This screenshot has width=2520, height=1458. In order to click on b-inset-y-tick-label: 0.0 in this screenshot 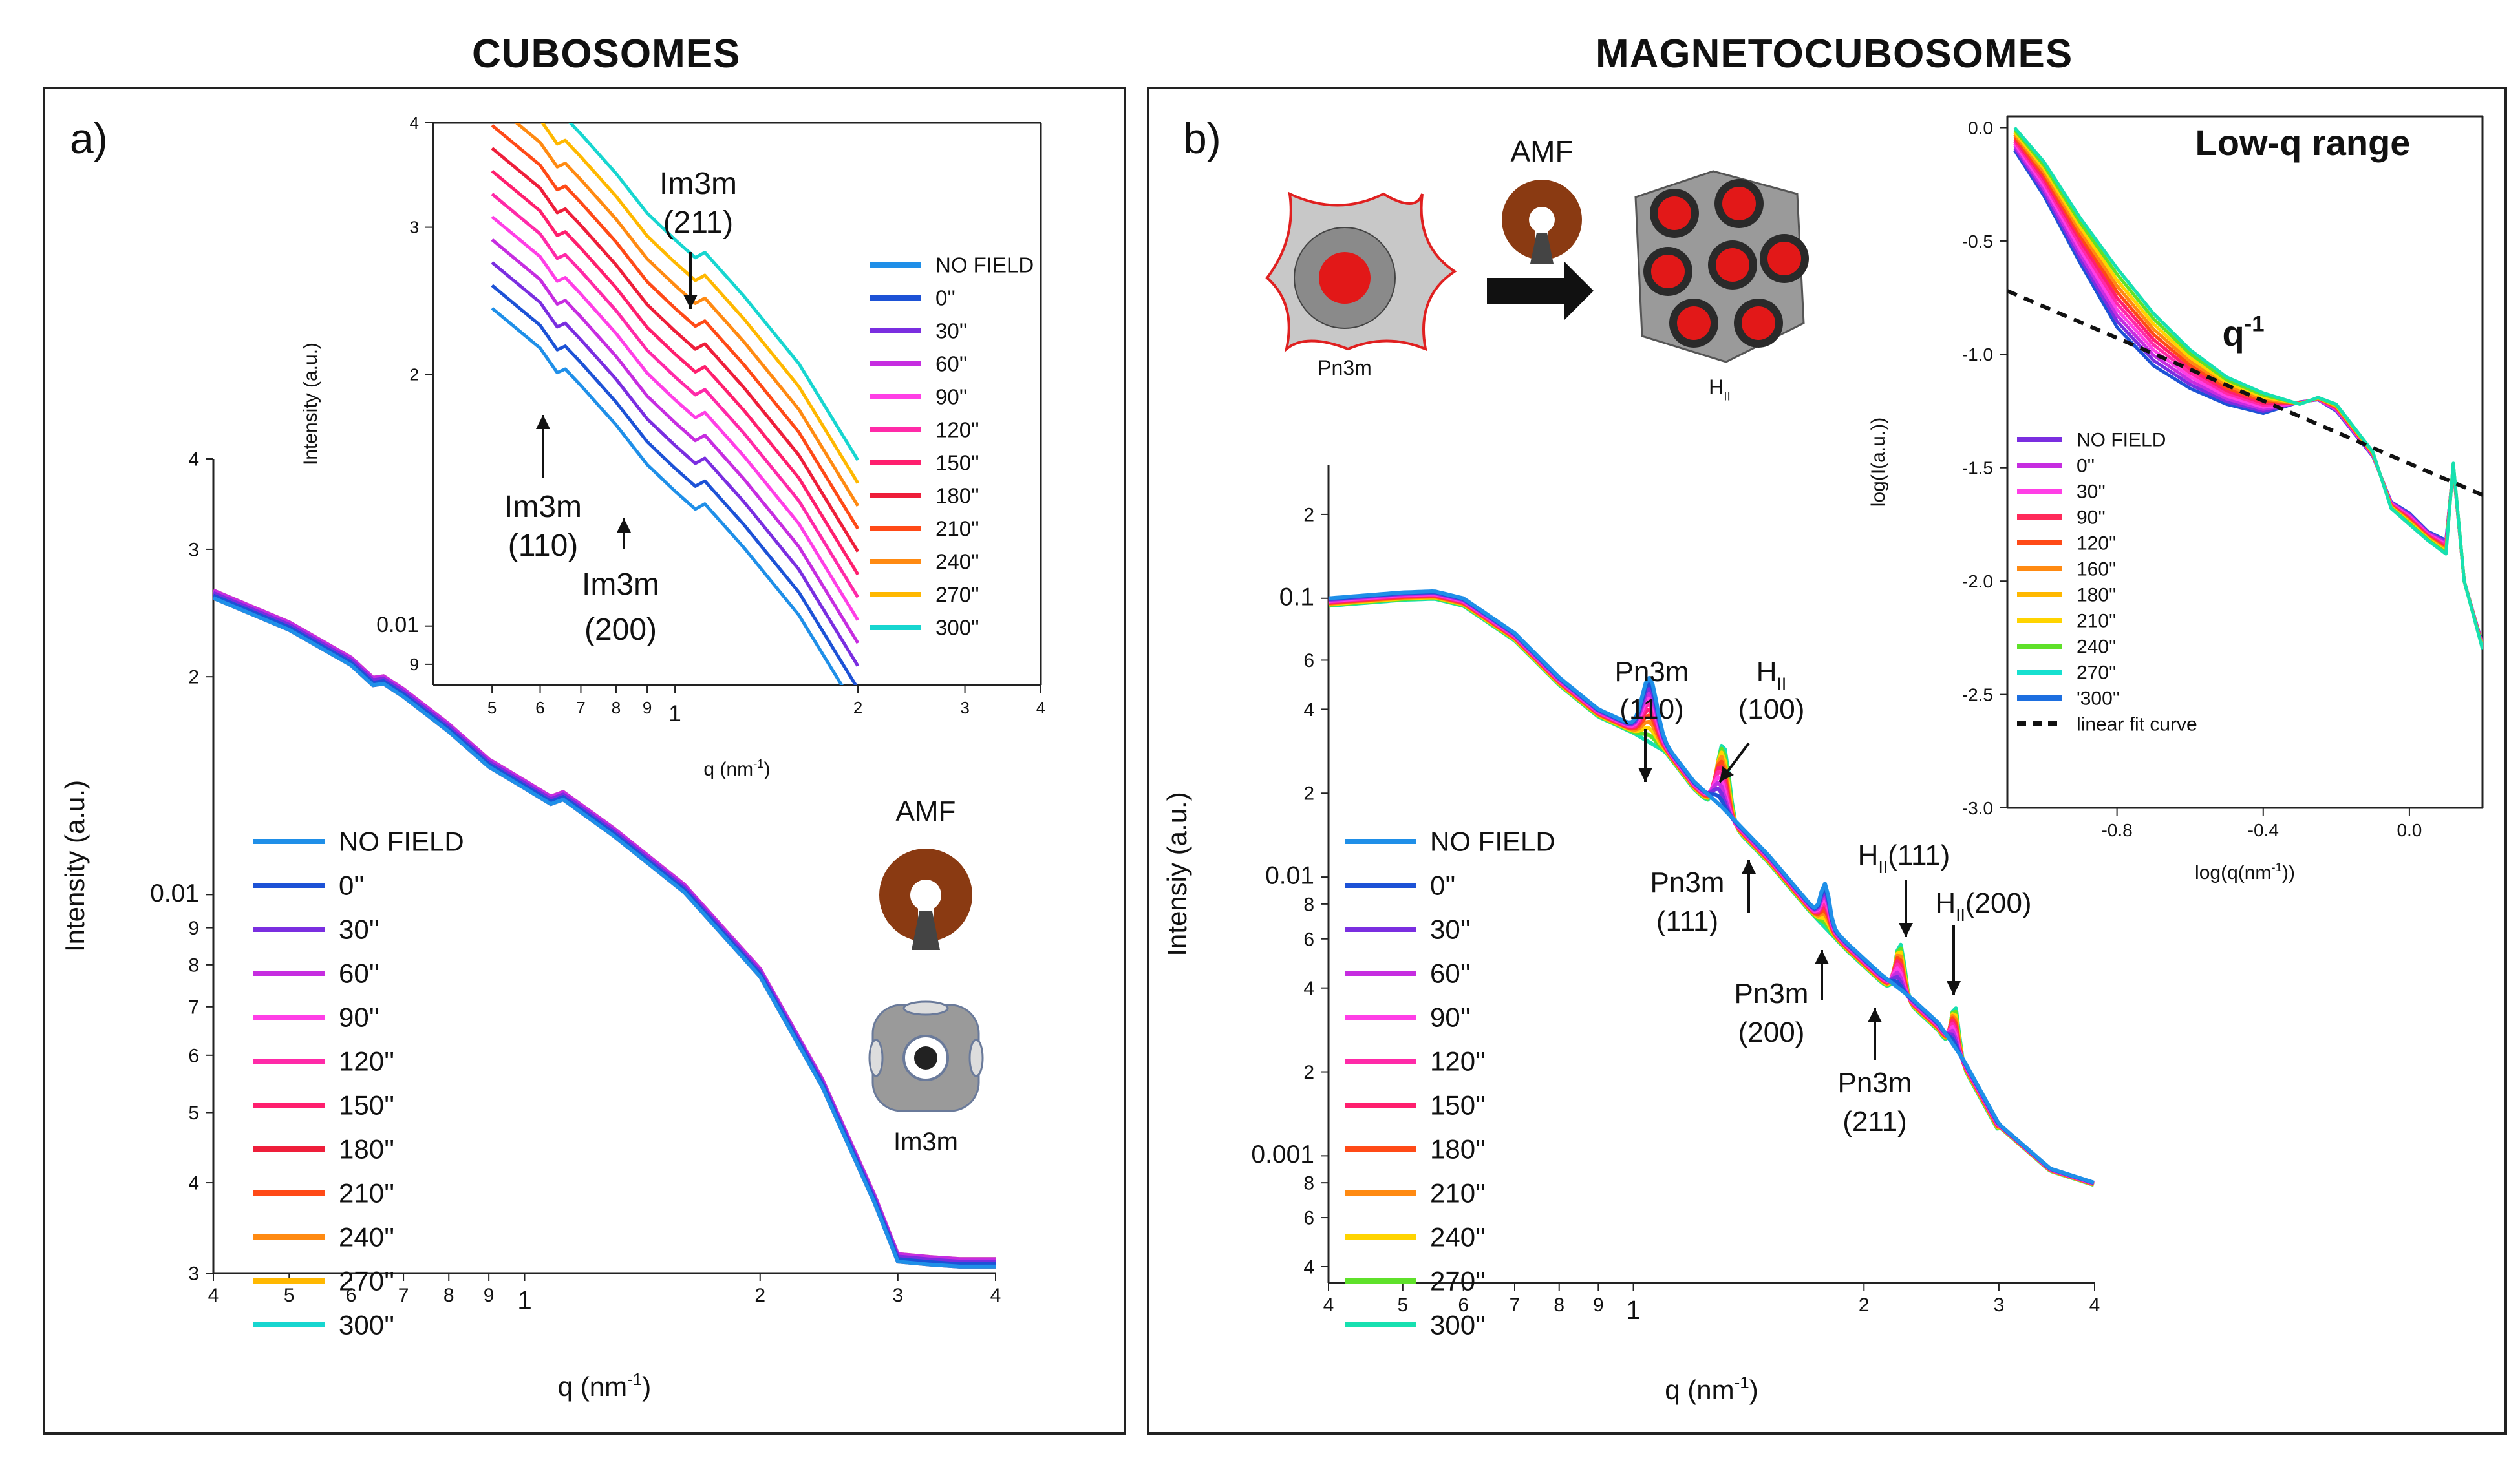, I will do `click(1981, 128)`.